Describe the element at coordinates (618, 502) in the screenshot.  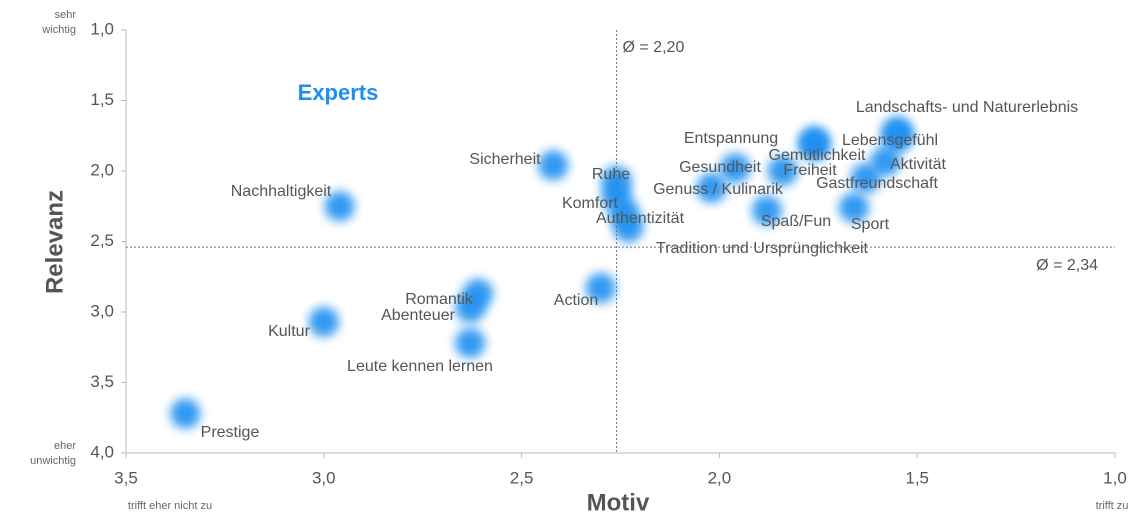
I see `x-axis-label: Motiv` at that location.